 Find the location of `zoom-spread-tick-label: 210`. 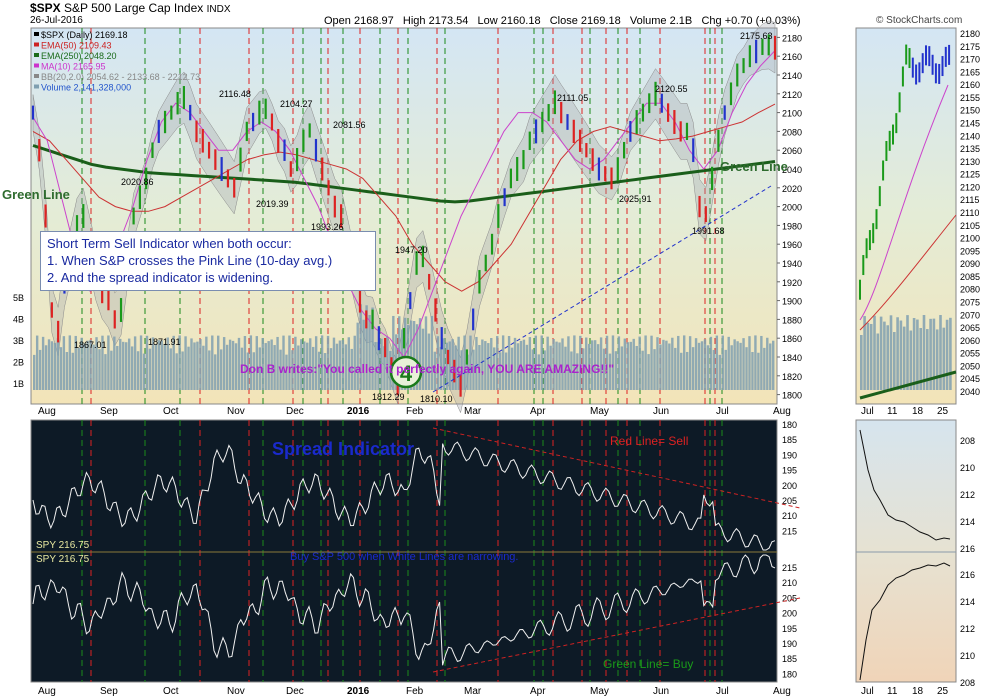

zoom-spread-tick-label: 210 is located at coordinates (967, 656).